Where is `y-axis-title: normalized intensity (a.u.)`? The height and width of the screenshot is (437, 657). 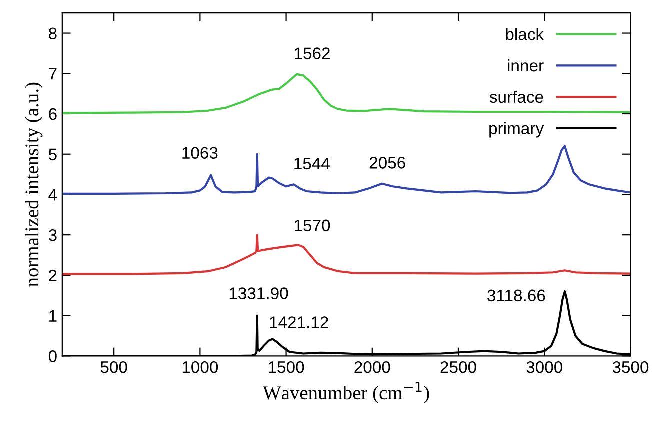 y-axis-title: normalized intensity (a.u.) is located at coordinates (34, 184).